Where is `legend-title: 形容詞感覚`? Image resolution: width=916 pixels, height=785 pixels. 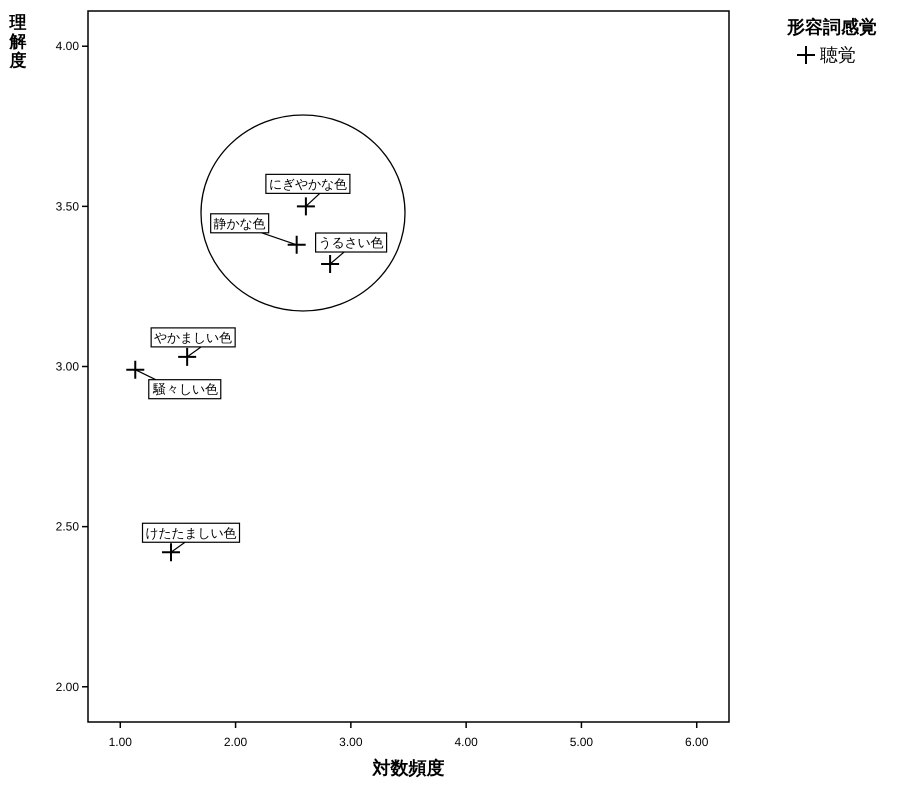
legend-title: 形容詞感覚 is located at coordinates (831, 27).